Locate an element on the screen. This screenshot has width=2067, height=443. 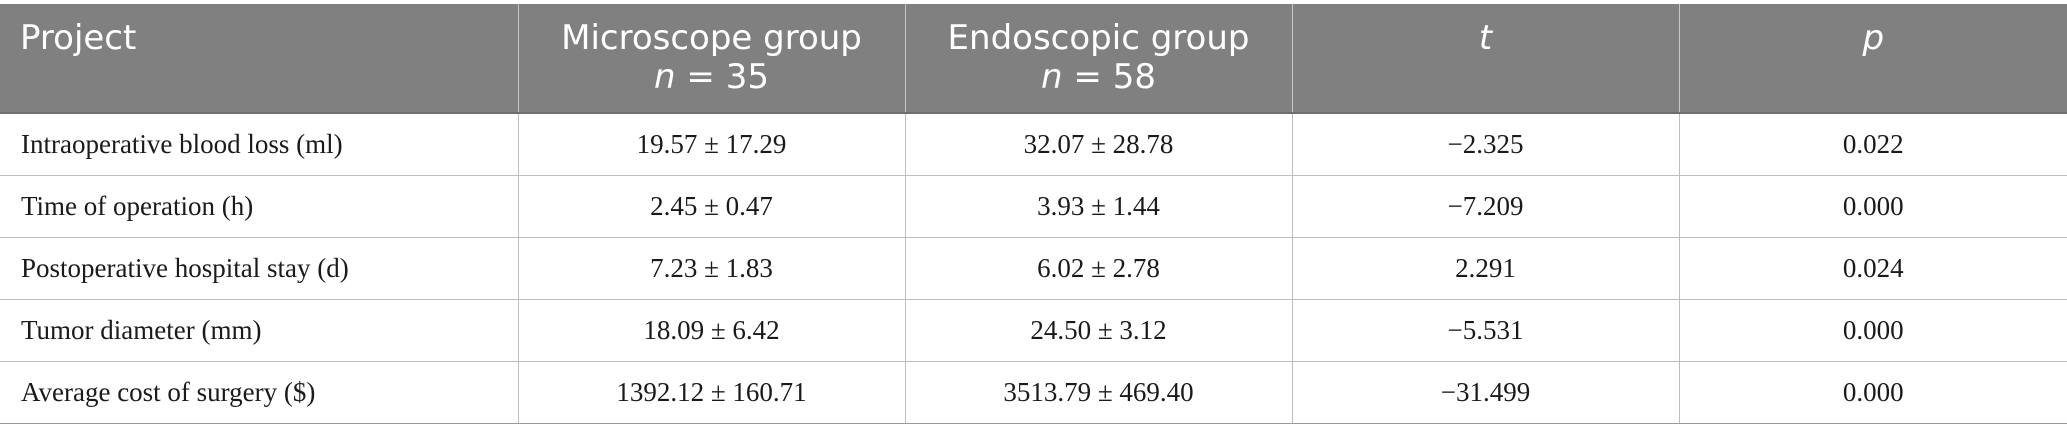
cell-endoscopic: 32.07 ± 28.78 is located at coordinates (1099, 144).